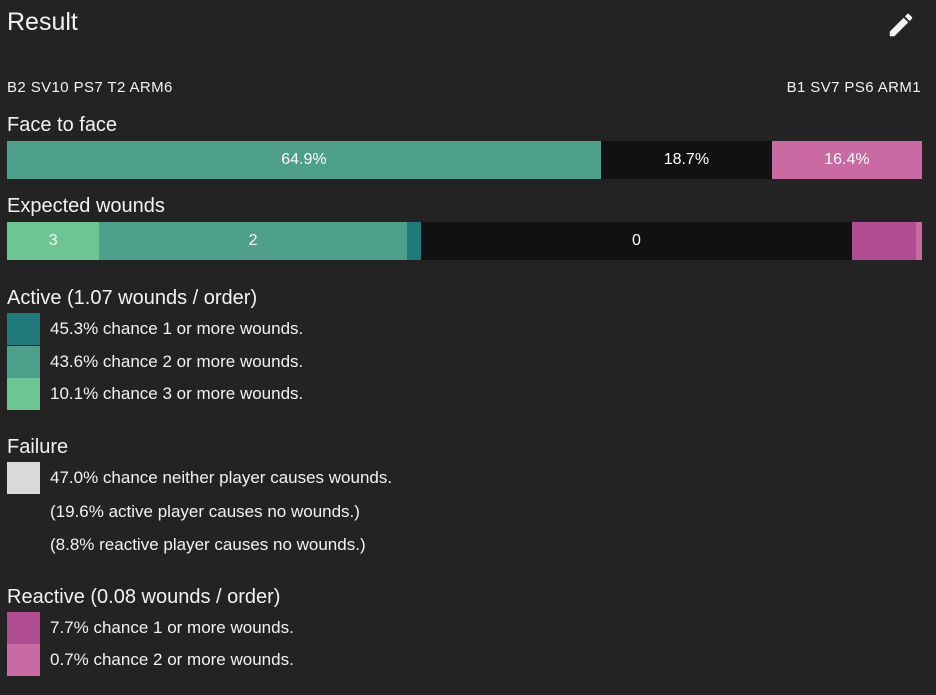  What do you see at coordinates (42, 22) in the screenshot?
I see `page-title: Result` at bounding box center [42, 22].